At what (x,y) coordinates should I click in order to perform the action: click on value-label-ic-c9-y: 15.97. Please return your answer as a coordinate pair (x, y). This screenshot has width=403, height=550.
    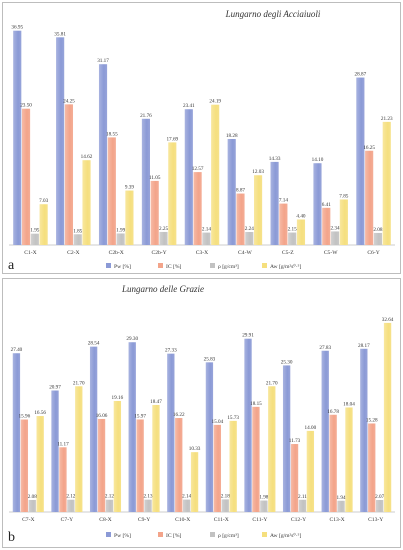
    Looking at the image, I should click on (140, 416).